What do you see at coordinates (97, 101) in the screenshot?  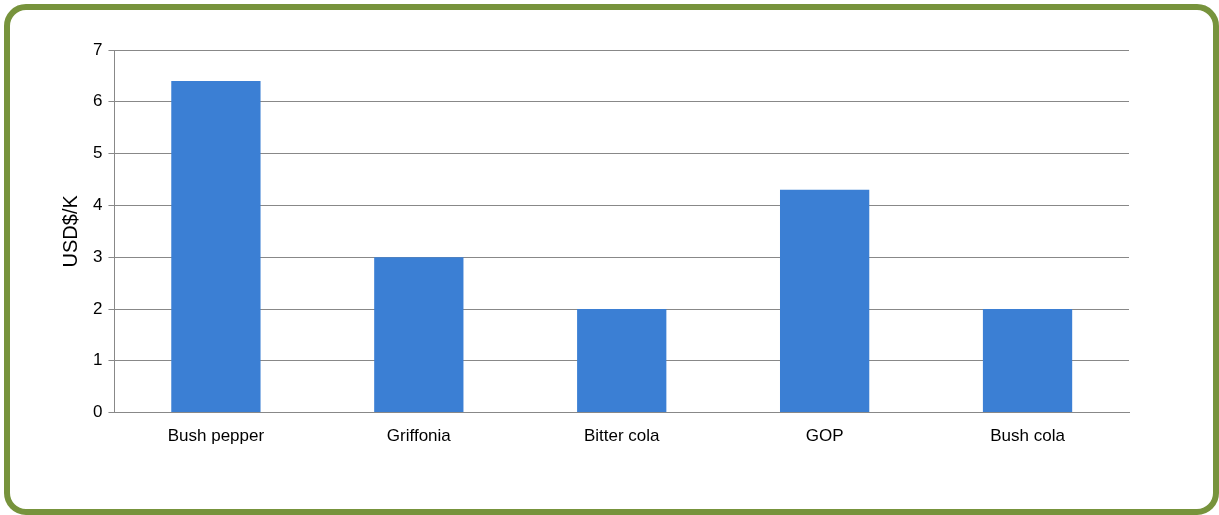 I see `y-tick-label: 6` at bounding box center [97, 101].